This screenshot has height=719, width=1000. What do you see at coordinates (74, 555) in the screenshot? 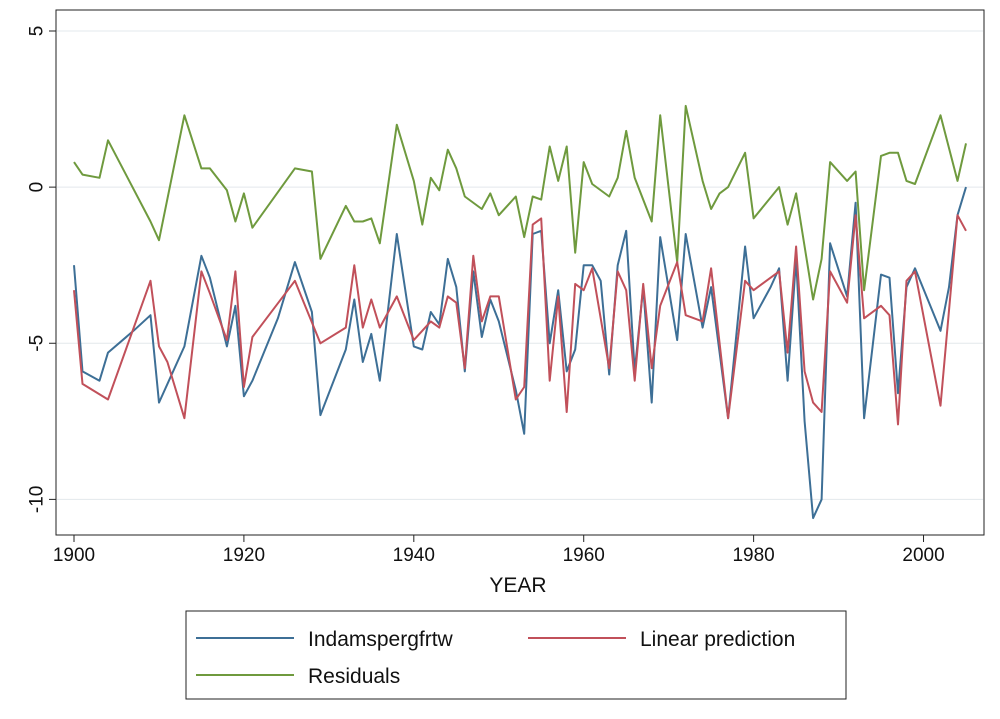
I see `x-tick-label: 1900` at bounding box center [74, 555].